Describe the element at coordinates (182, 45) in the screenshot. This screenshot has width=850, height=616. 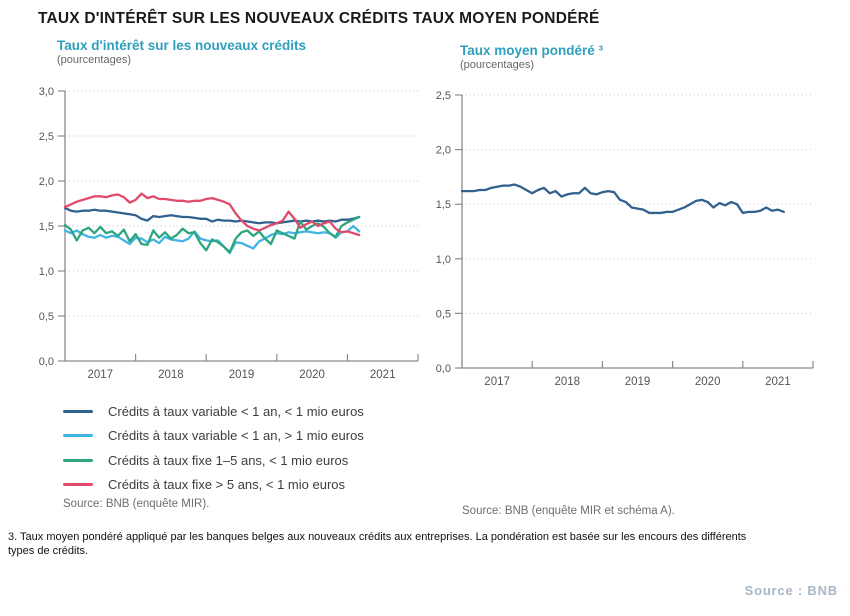
I see `left-chart-title: Taux d'intérêt sur les nouveaux crédits` at that location.